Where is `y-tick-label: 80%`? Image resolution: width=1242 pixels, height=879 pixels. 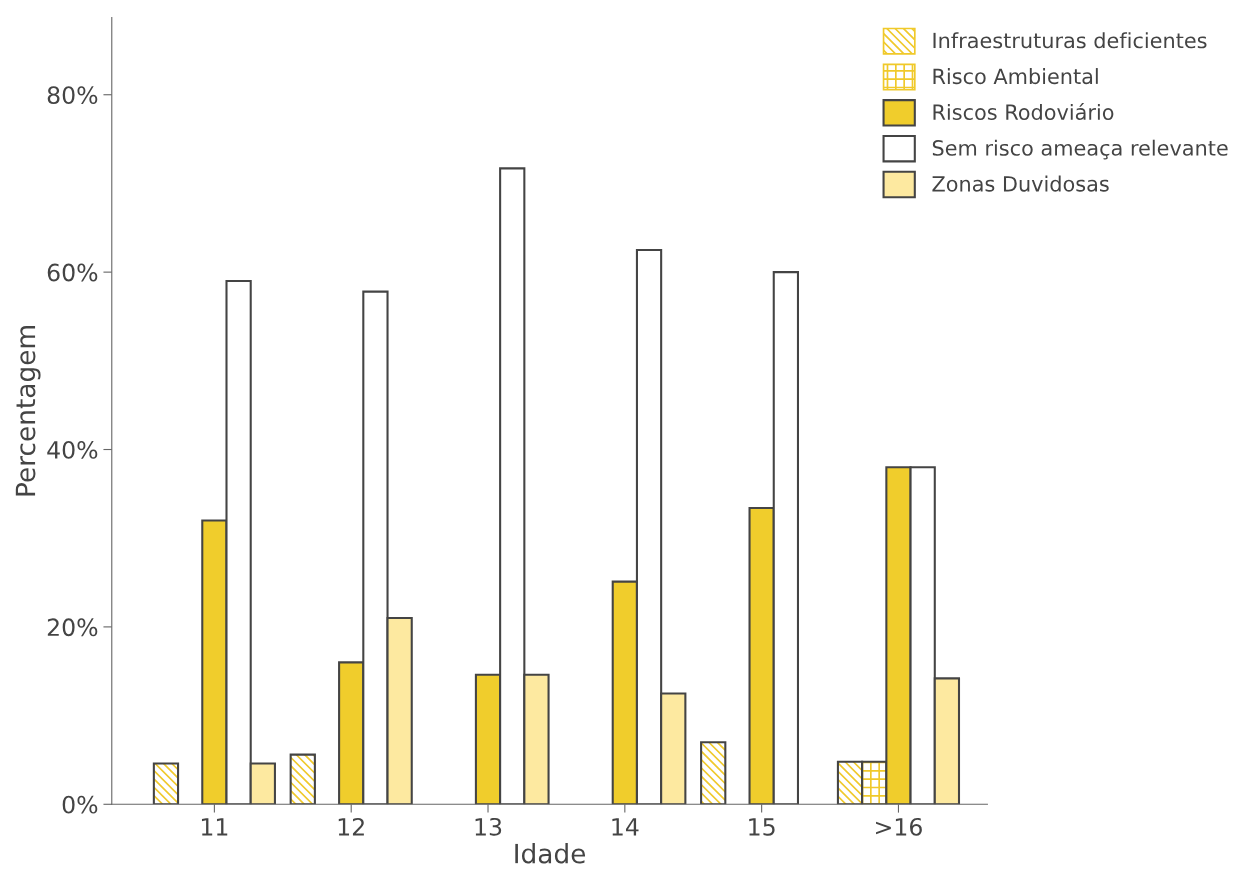 y-tick-label: 80% is located at coordinates (72, 95).